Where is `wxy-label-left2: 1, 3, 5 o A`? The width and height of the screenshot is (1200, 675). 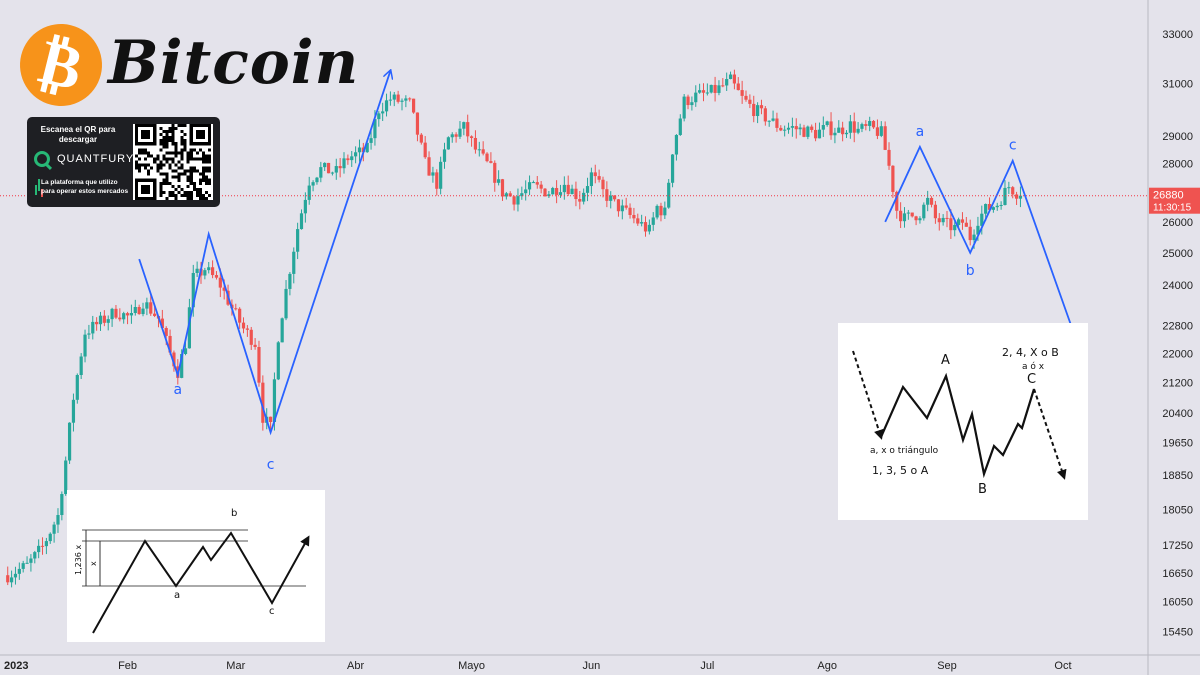 wxy-label-left2: 1, 3, 5 o A is located at coordinates (900, 470).